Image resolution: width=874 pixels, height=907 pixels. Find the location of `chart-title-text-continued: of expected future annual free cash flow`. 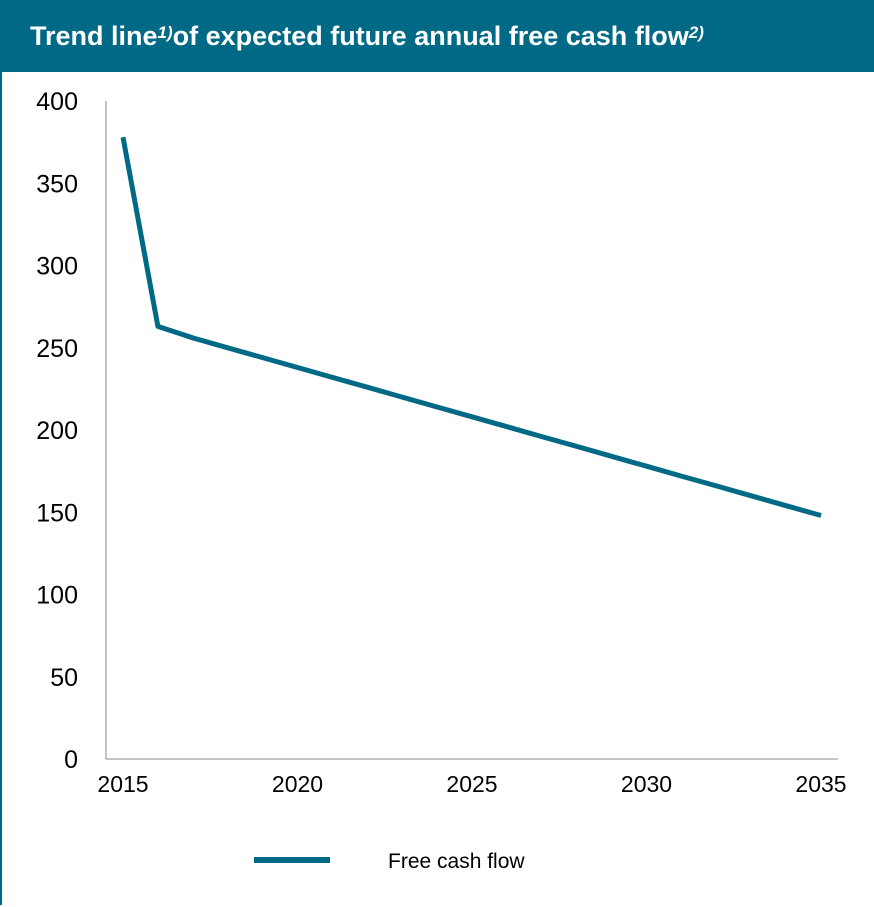

chart-title-text-continued: of expected future annual free cash flow is located at coordinates (430, 35).